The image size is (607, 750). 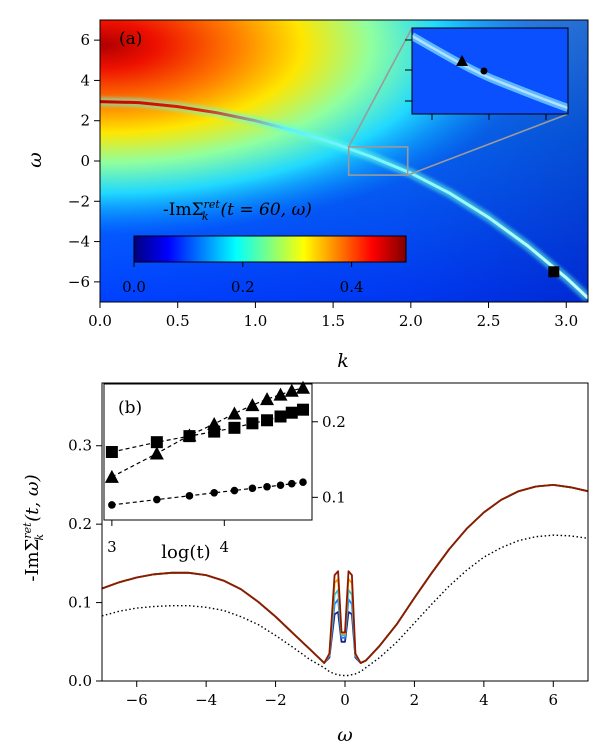 What do you see at coordinates (566, 321) in the screenshot?
I see `x-tick-label: 3.0` at bounding box center [566, 321].